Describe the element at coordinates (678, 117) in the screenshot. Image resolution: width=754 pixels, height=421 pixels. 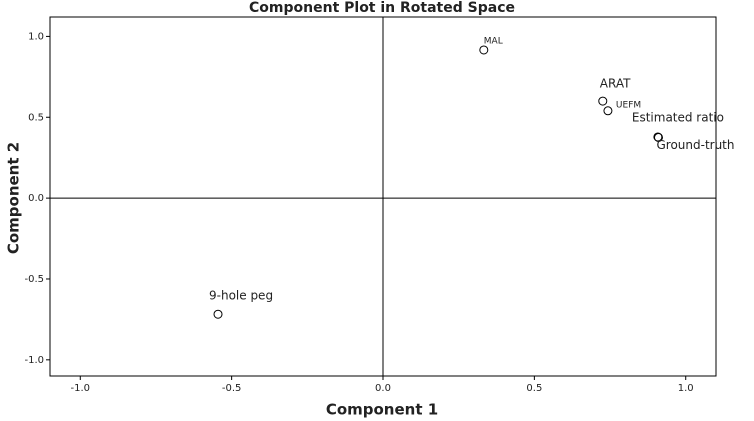
I see `point-label: Estimated ratio` at that location.